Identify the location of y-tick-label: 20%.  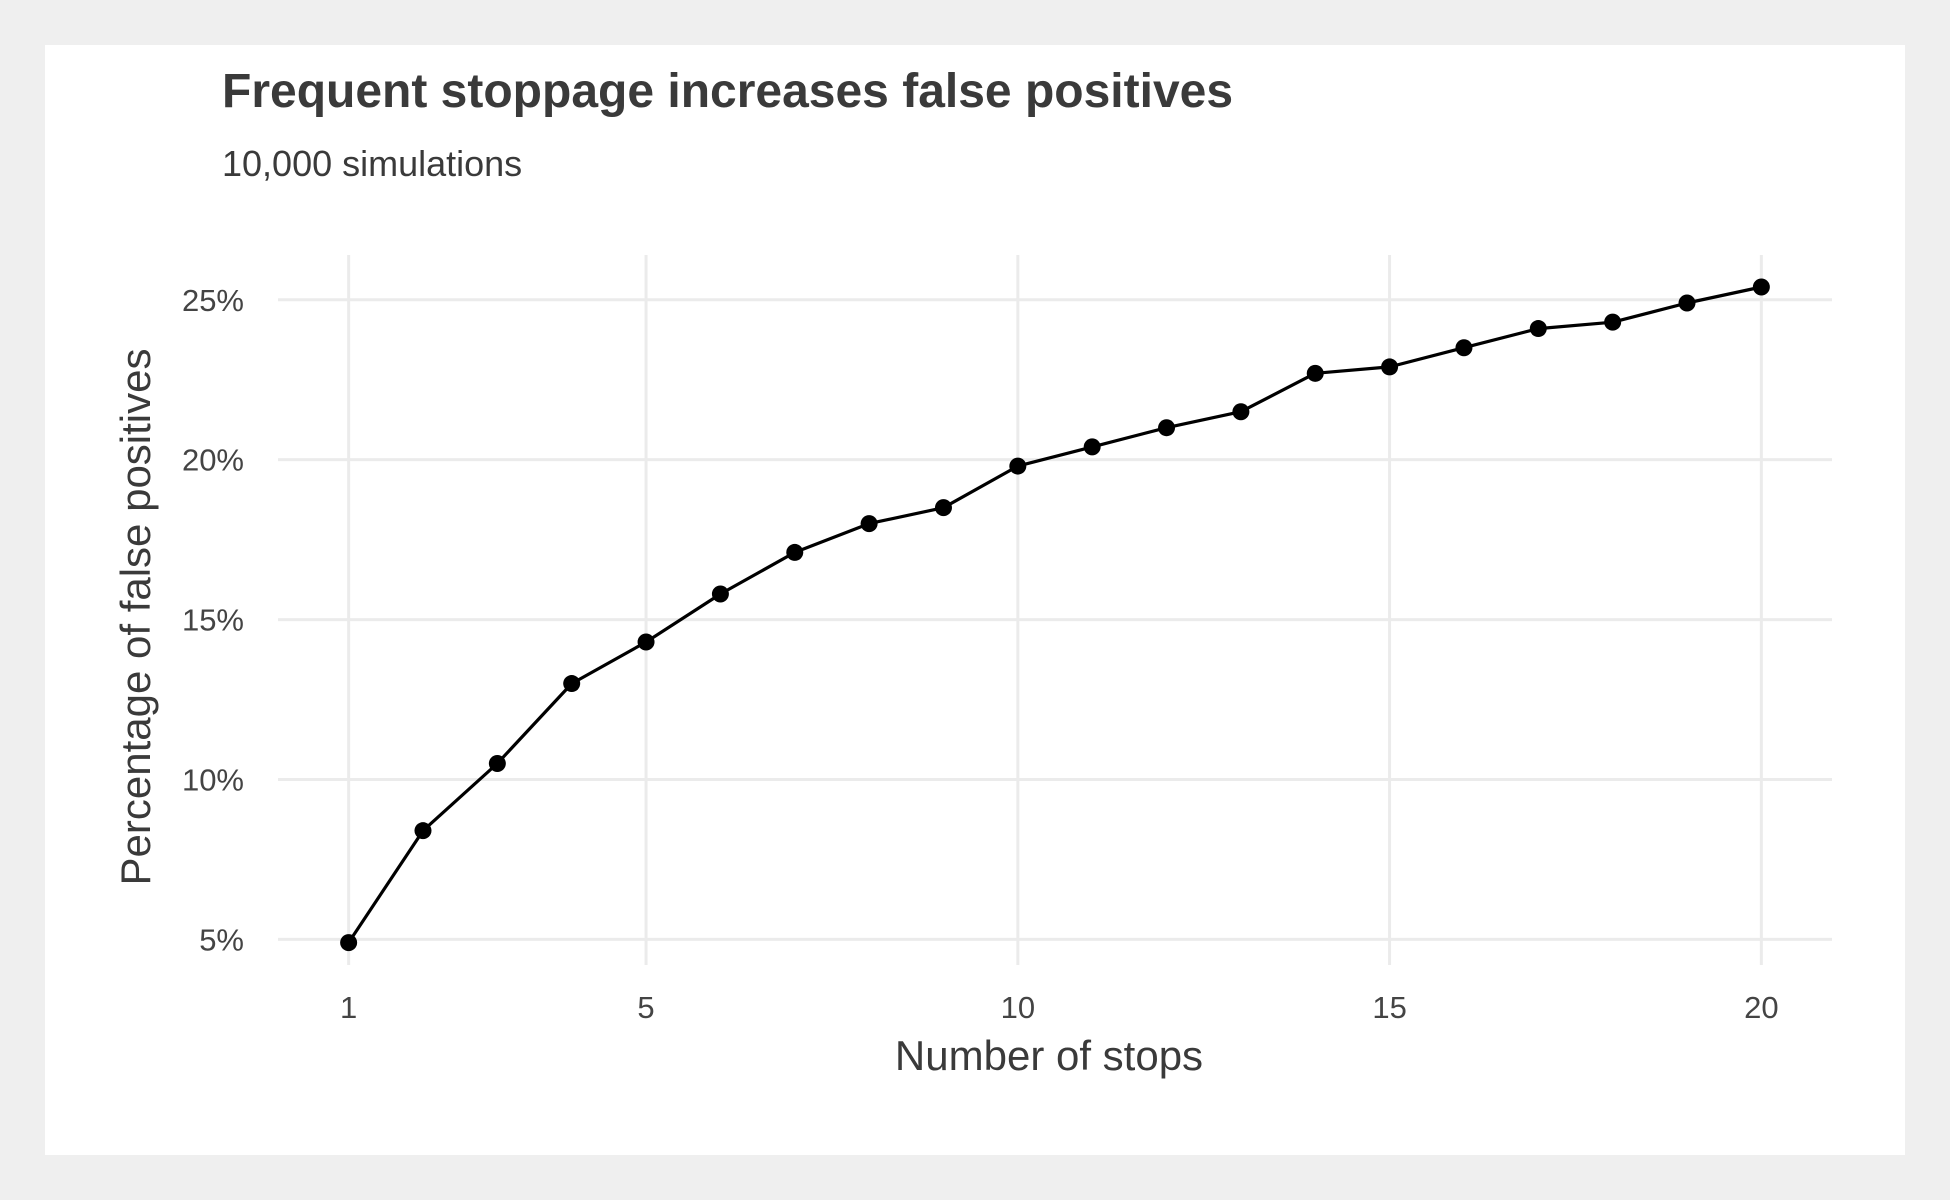
(213, 460).